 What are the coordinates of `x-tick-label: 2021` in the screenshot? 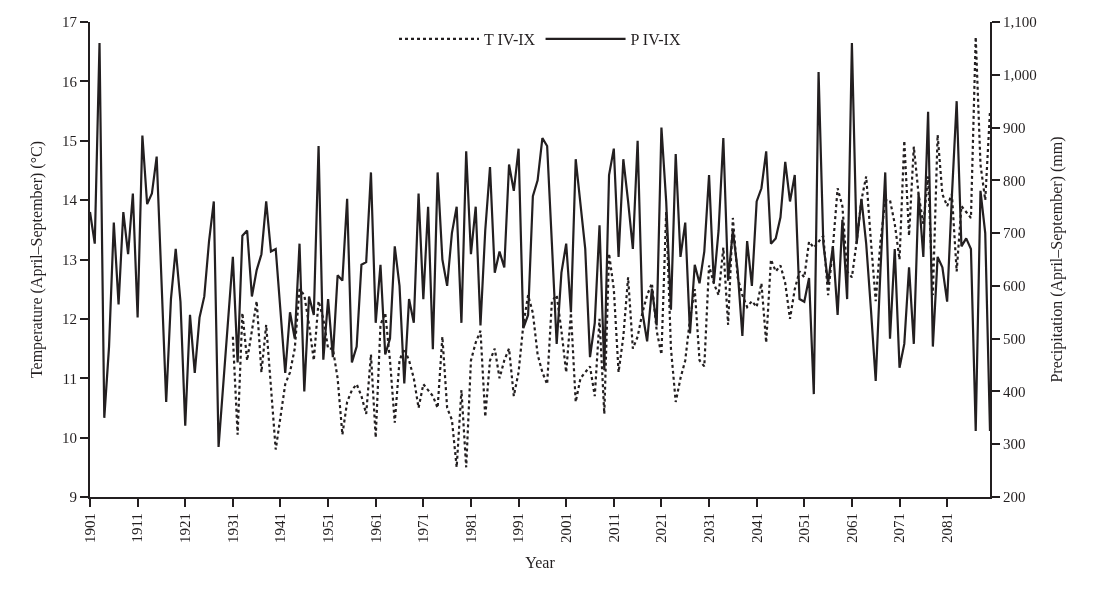 It's located at (661, 528).